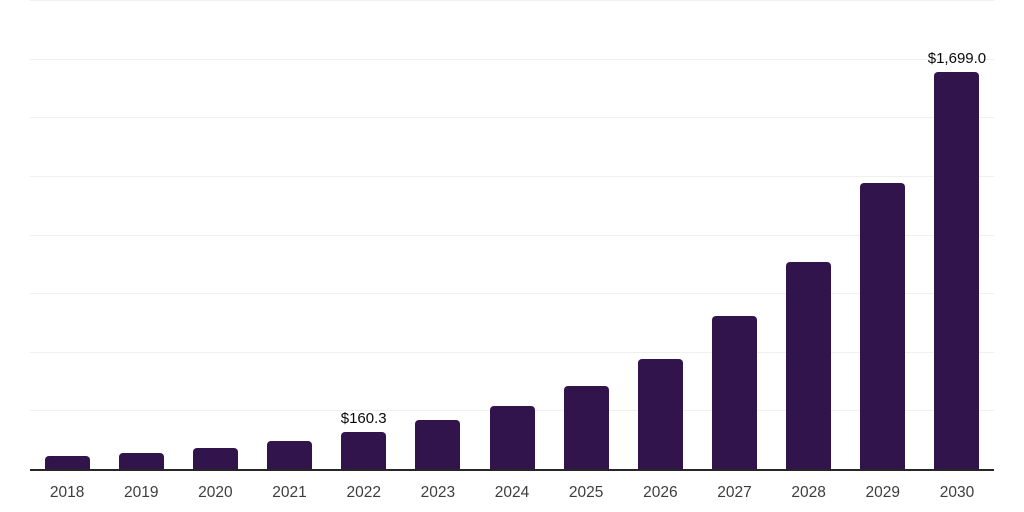  Describe the element at coordinates (512, 470) in the screenshot. I see `x-axis-line` at that location.